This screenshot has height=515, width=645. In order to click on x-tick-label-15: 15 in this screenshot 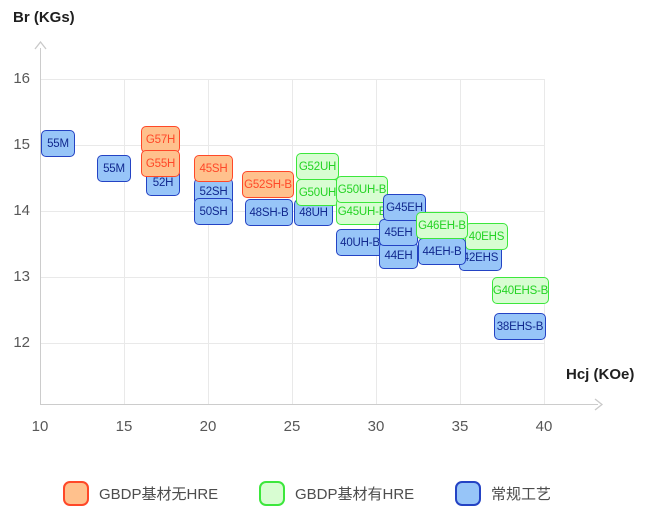, I will do `click(124, 426)`.